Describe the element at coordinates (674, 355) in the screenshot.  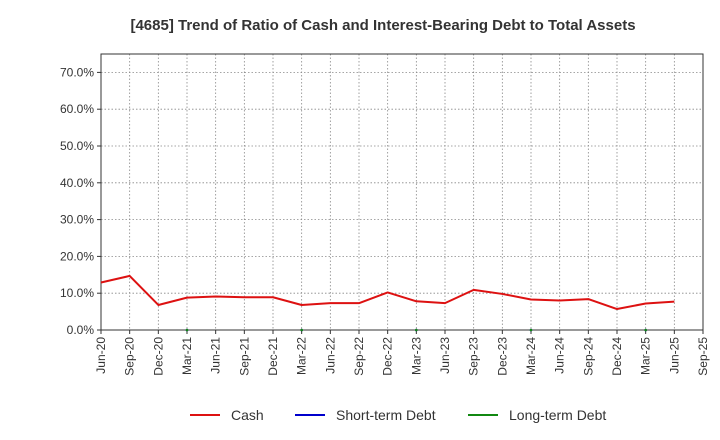
I see `x-tick-label: Jun-25` at that location.